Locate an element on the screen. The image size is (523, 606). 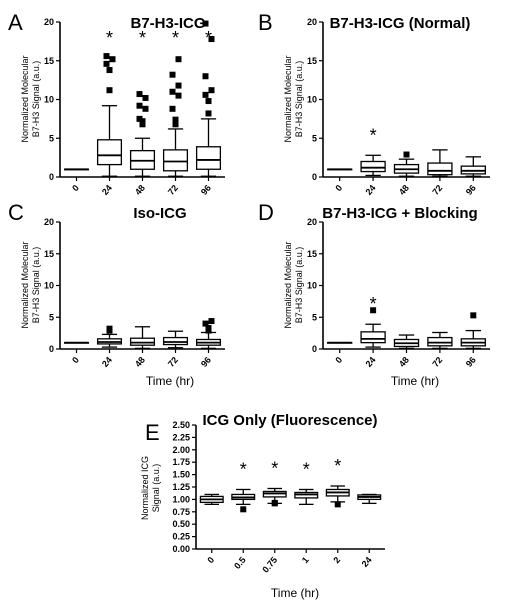
y-tick-label: 2.25 is located at coordinates (181, 437).